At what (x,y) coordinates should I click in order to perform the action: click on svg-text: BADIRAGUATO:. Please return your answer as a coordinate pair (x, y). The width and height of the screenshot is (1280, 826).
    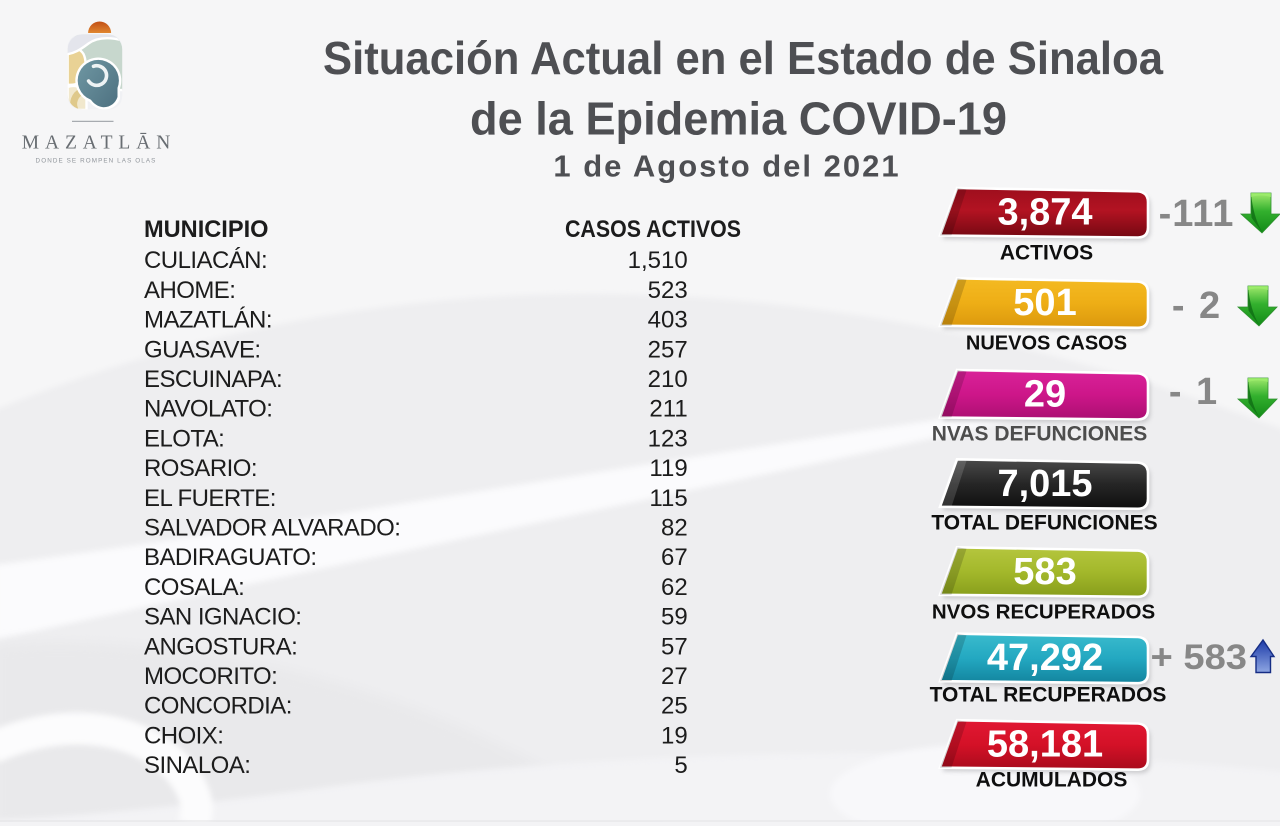
    Looking at the image, I should click on (230, 557).